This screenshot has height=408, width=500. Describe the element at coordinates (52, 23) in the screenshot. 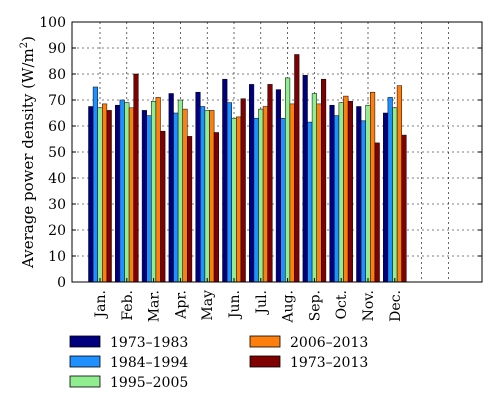

I see `y-tick-label: 100` at that location.